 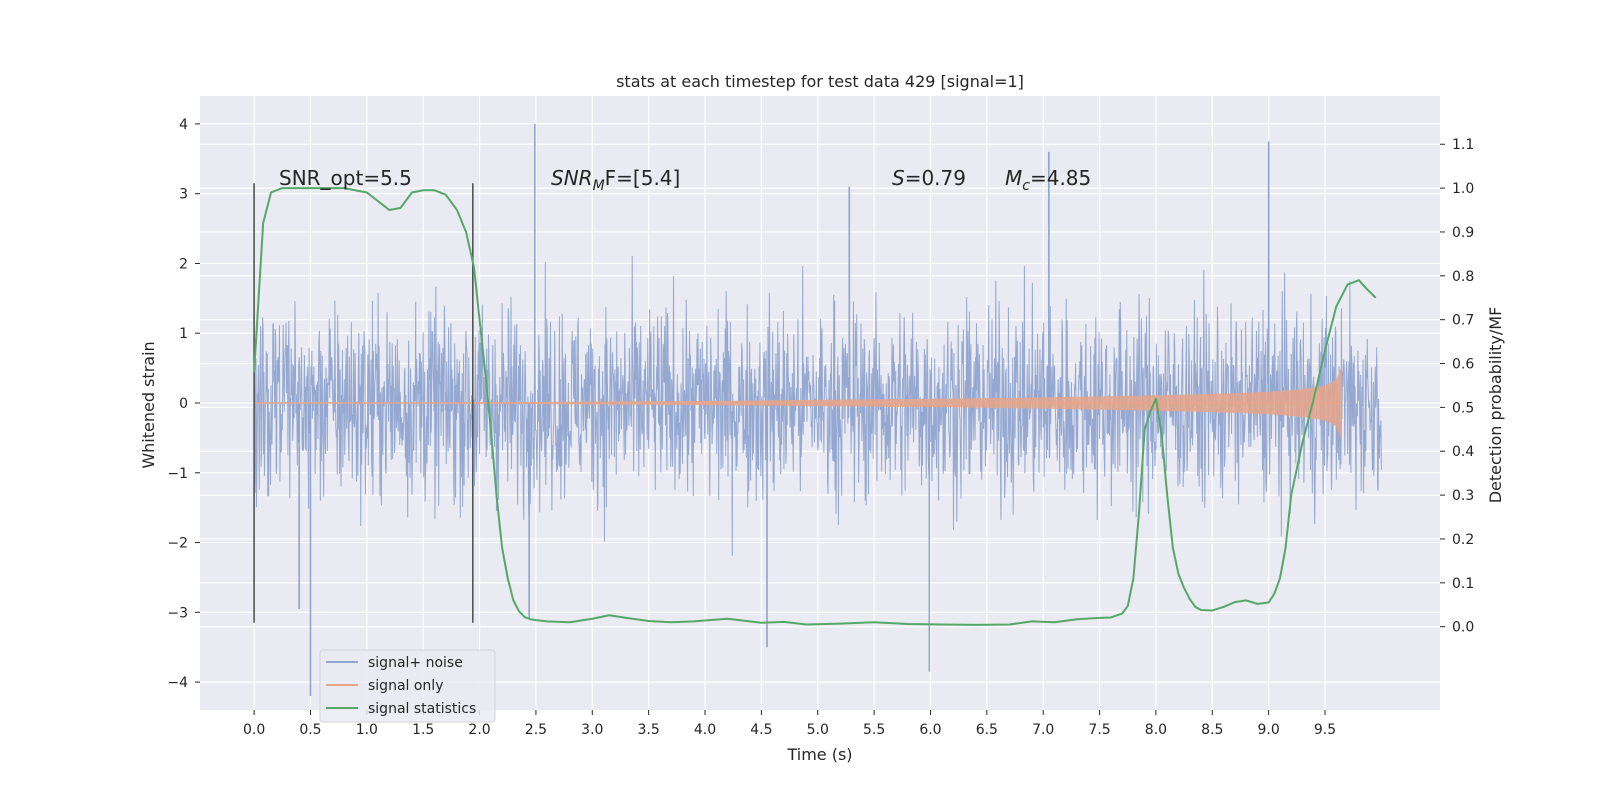 I want to click on y2-axis-label: Detection probability/MF, so click(x=1495, y=405).